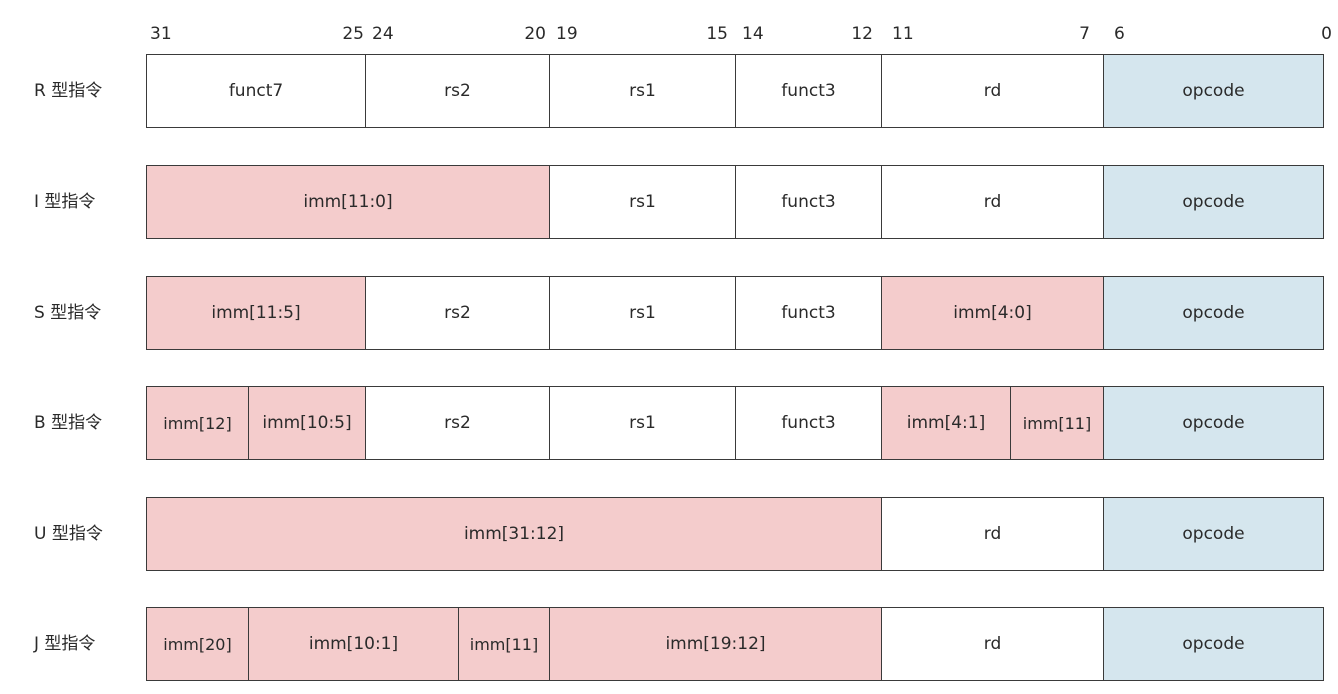  Describe the element at coordinates (68, 423) in the screenshot. I see `format-label-b-type: B 型指令` at that location.